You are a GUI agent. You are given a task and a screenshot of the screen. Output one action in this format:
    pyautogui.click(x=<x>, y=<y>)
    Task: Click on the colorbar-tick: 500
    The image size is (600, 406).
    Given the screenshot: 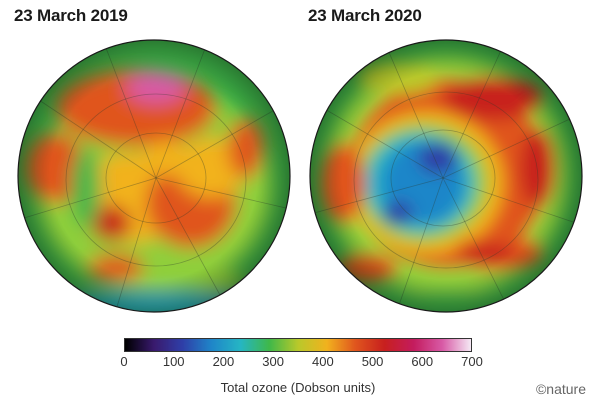 What is the action you would take?
    pyautogui.click(x=372, y=361)
    